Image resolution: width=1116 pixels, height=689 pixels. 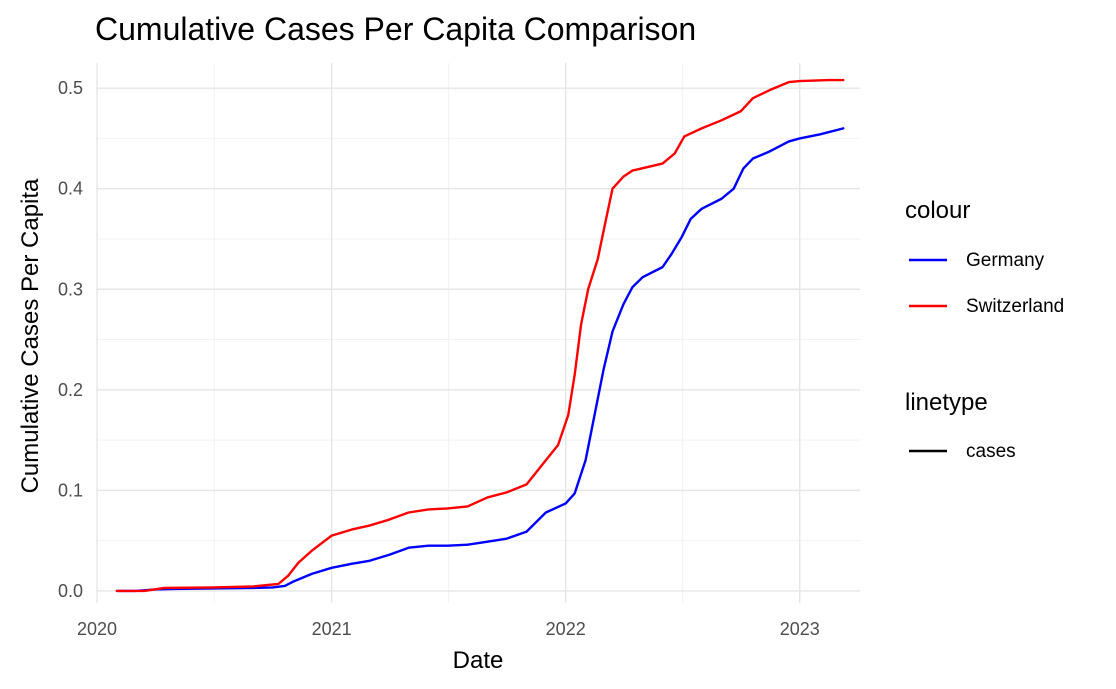 What do you see at coordinates (70, 339) in the screenshot?
I see `y-axis-tick-labels: 0.0 0.1 0.2 0.3 0.4 0.5` at bounding box center [70, 339].